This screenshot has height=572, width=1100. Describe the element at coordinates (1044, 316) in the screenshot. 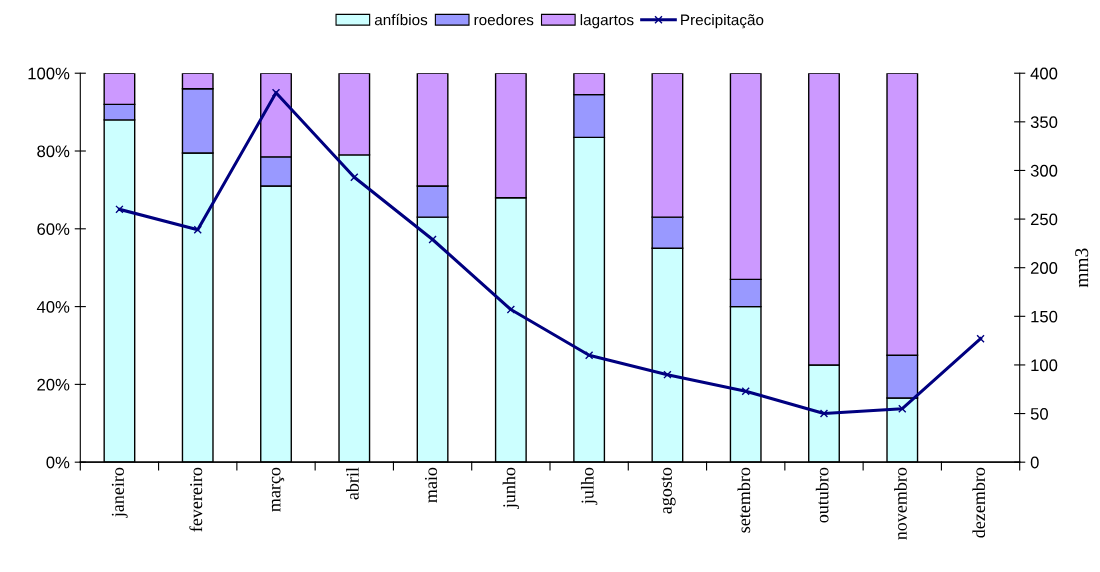

I see `y2-tick-label: 150` at that location.